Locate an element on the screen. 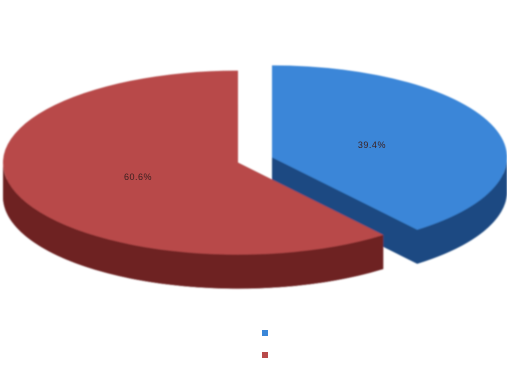 The height and width of the screenshot is (386, 507). slice-data-label-1: 39.4% is located at coordinates (372, 145).